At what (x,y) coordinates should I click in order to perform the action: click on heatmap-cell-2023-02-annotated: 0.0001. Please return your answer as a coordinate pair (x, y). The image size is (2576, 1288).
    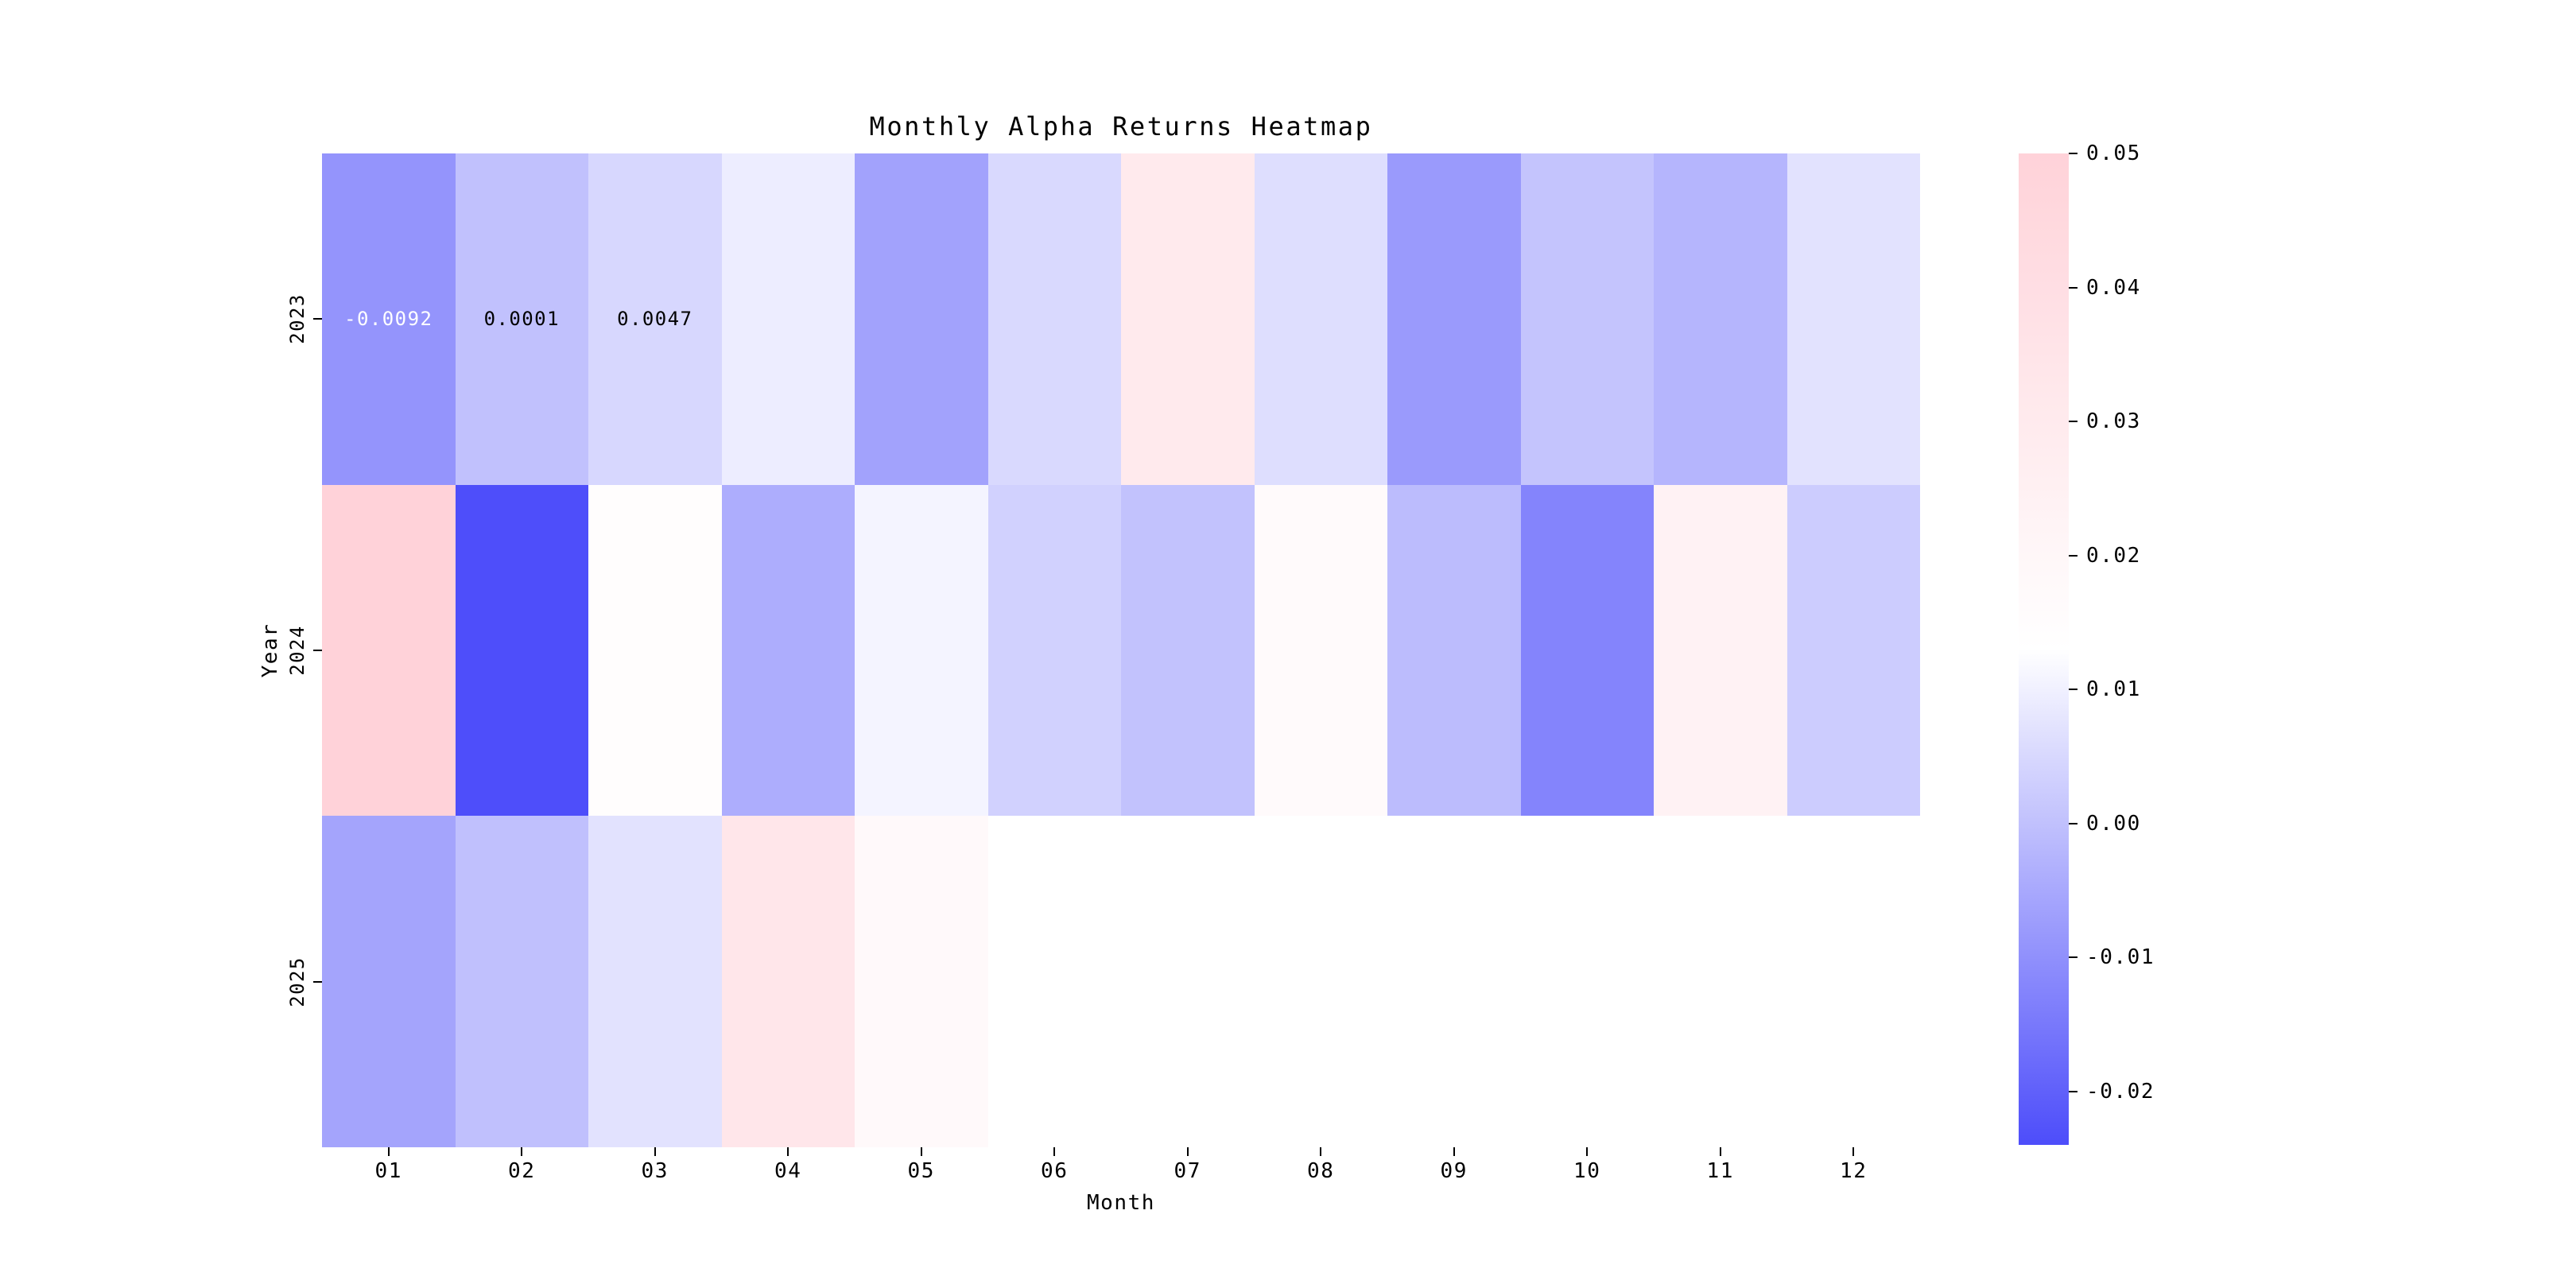
    Looking at the image, I should click on (522, 319).